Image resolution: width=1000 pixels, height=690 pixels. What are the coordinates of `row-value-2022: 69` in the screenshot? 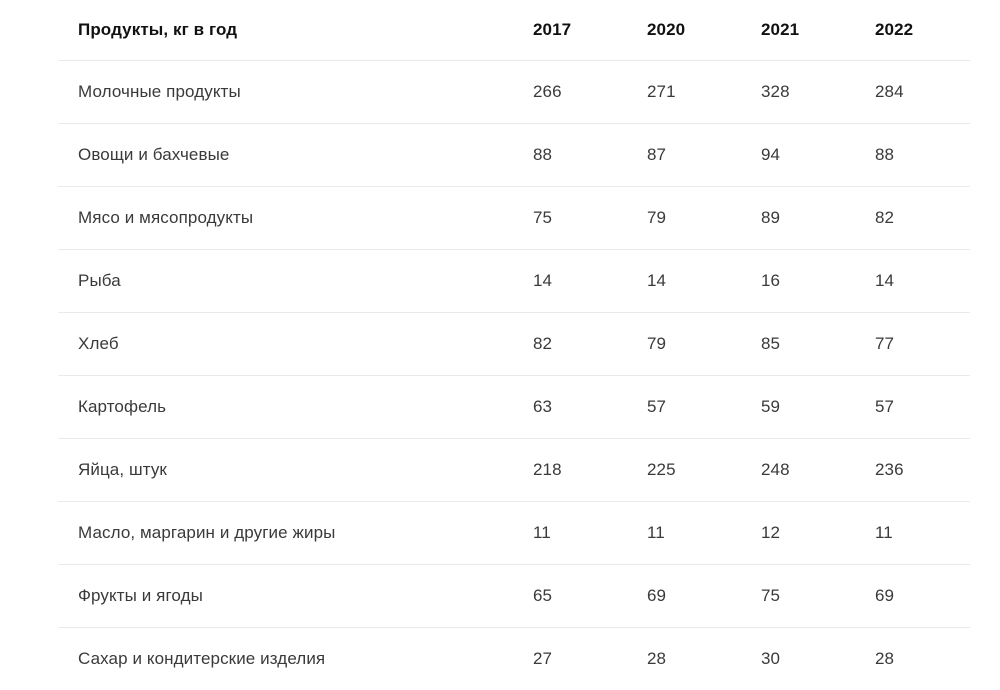 It's located at (885, 595).